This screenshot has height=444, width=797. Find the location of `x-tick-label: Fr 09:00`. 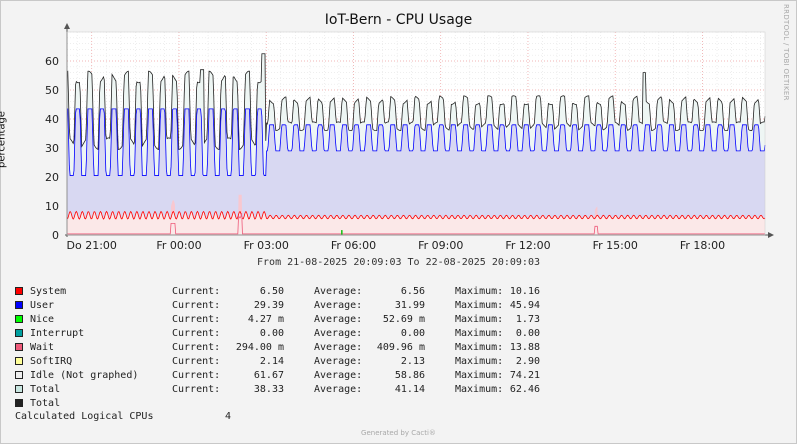

x-tick-label: Fr 09:00 is located at coordinates (440, 245).